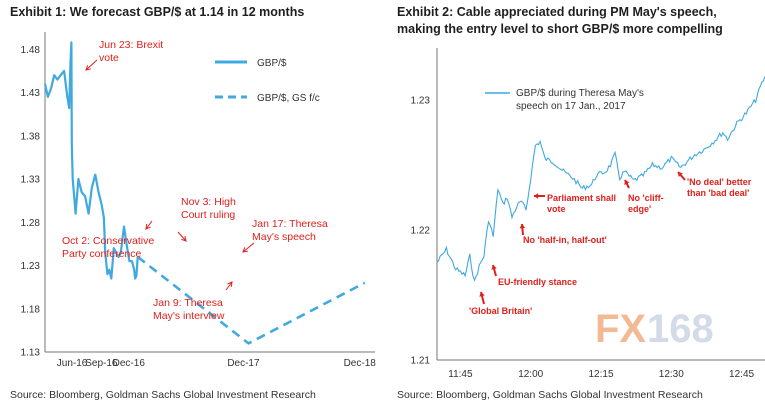 Image resolution: width=765 pixels, height=411 pixels. Describe the element at coordinates (189, 316) in the screenshot. I see `annotation-label: May's interview` at that location.